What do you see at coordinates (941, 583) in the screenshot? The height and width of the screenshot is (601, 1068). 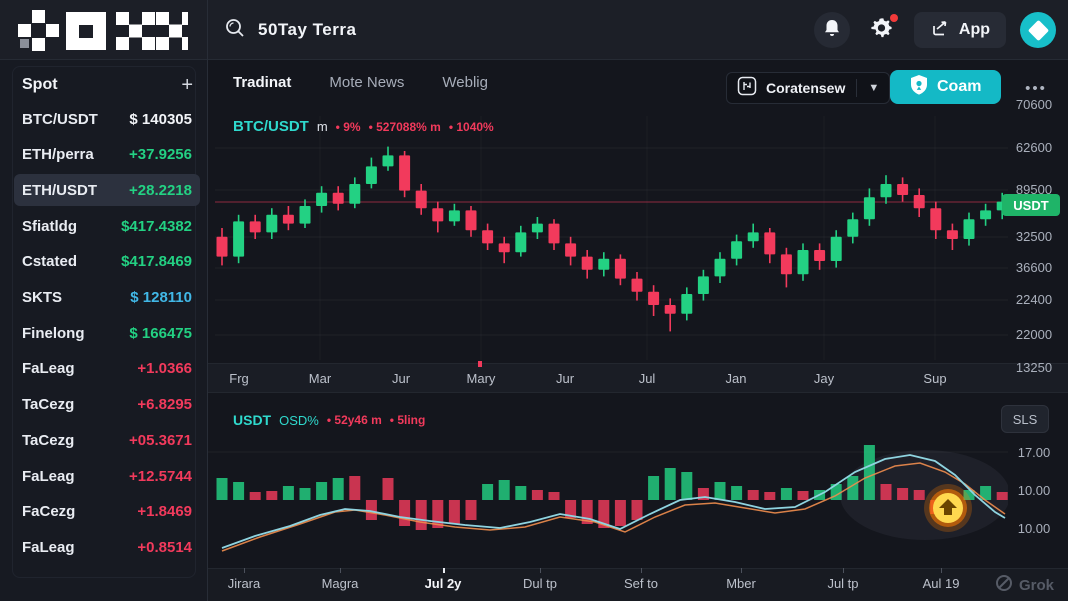 I see `bottom-time-axis-label: Aul 19` at bounding box center [941, 583].